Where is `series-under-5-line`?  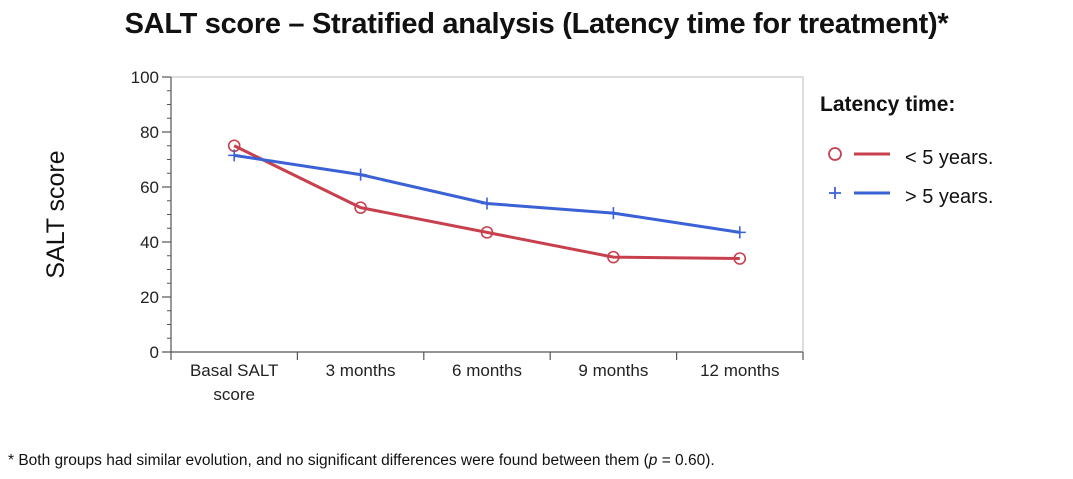 series-under-5-line is located at coordinates (486, 202).